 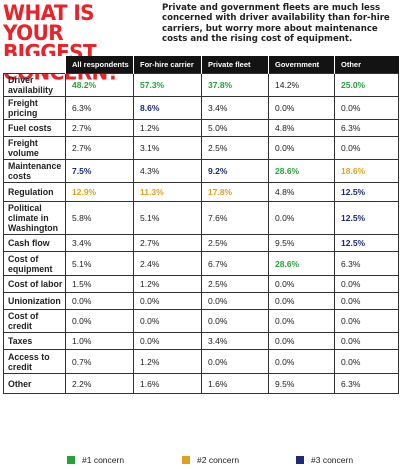 I want to click on row-label-line: Maintenance, so click(x=35, y=166).